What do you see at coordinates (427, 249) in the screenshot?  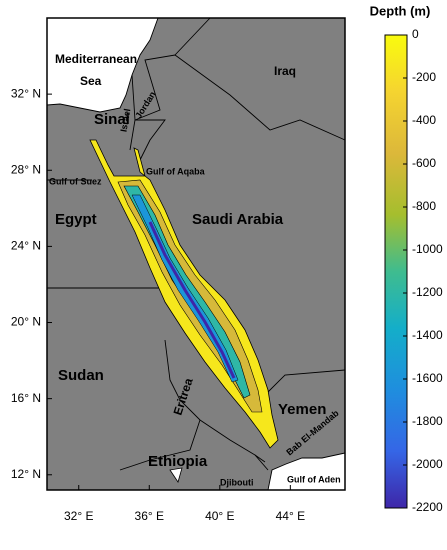 I see `colorbar-tick-label: -1000` at bounding box center [427, 249].